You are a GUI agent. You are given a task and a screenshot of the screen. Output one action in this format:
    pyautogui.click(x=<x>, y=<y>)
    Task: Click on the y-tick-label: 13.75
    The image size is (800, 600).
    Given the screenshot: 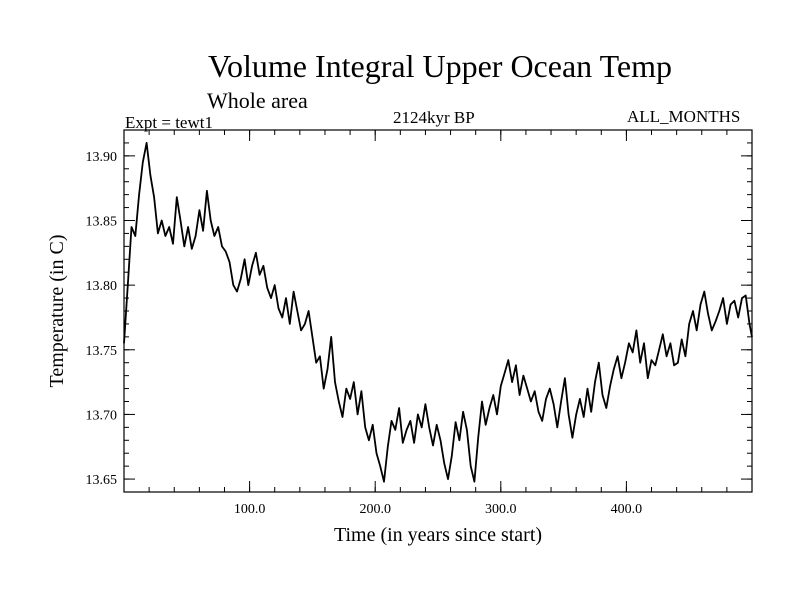 What is the action you would take?
    pyautogui.click(x=102, y=351)
    